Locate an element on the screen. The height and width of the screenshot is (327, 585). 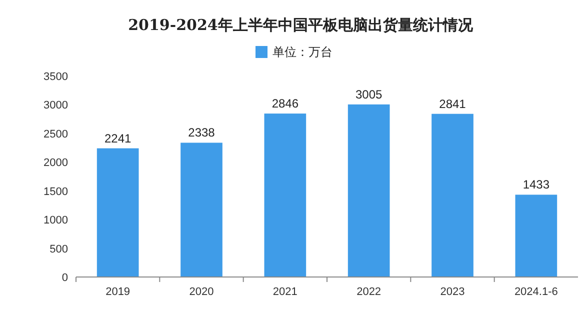
x-tick-label: 2023 is located at coordinates (452, 292).